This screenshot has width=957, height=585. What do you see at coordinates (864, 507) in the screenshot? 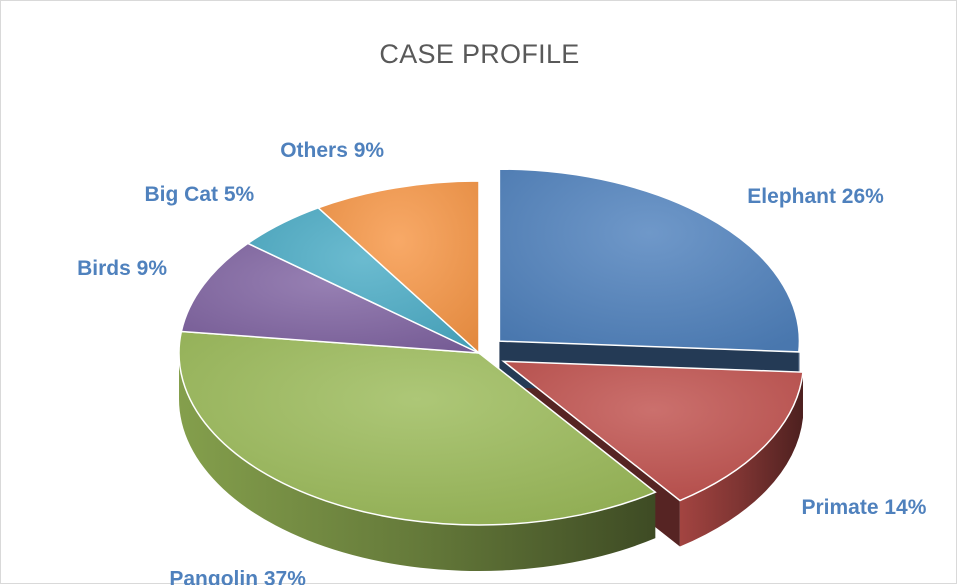
I see `data-label-primate: Primate 14%` at bounding box center [864, 507].